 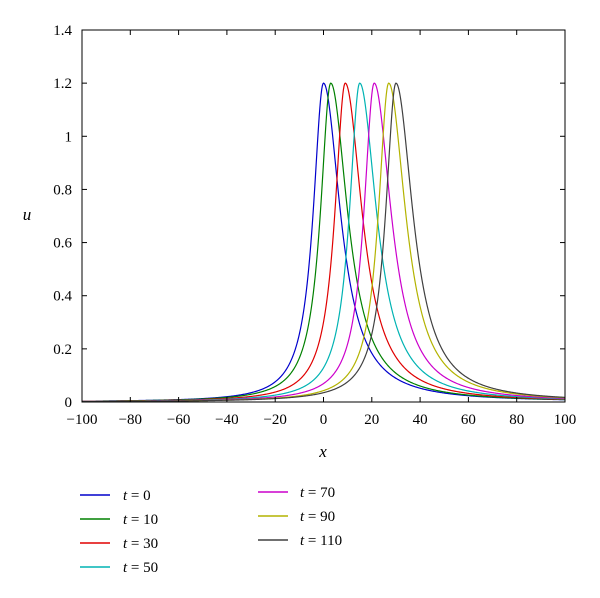 I want to click on legend-entry: t = 90, so click(x=296, y=517).